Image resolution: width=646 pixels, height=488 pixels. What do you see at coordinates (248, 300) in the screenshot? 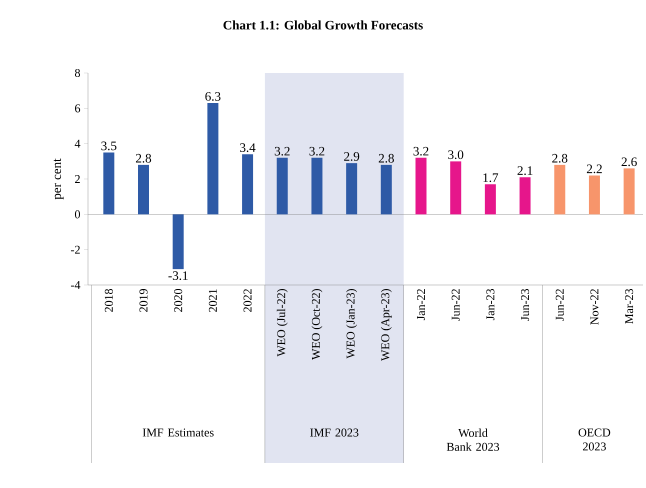
I see `x-tick-label: 2022` at bounding box center [248, 300].